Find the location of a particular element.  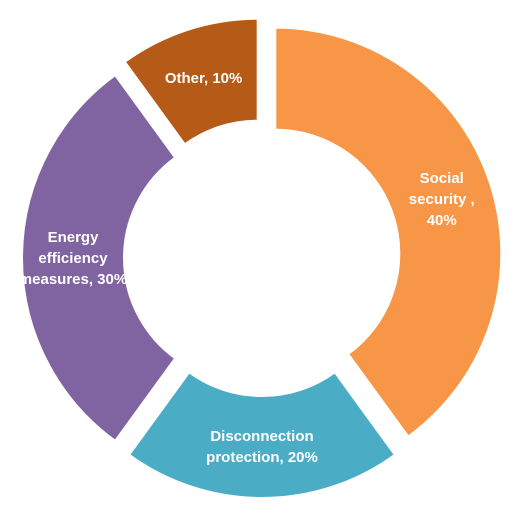

data-label-box: Social security , 40% is located at coordinates (441, 200).